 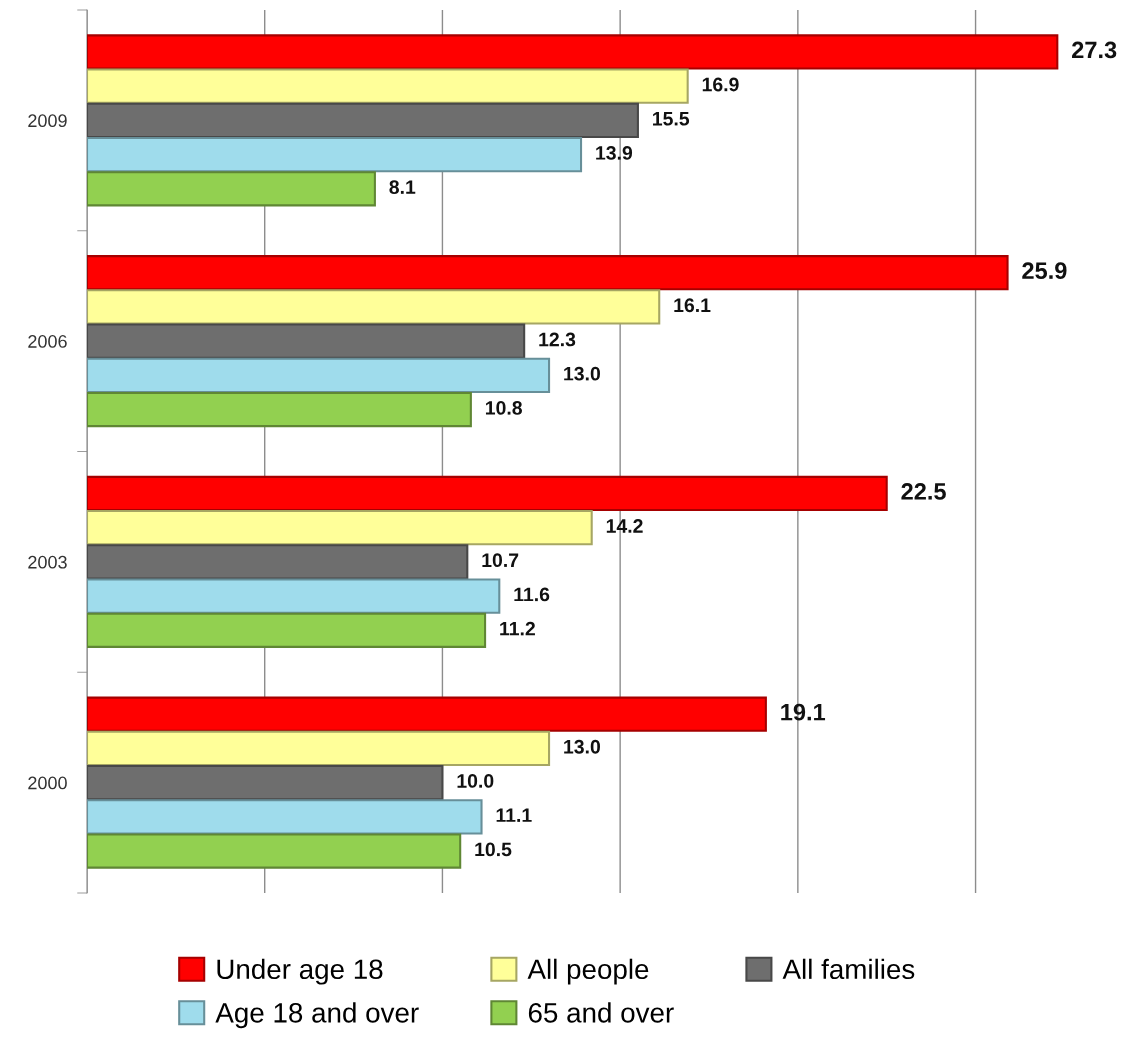 What do you see at coordinates (614, 153) in the screenshot?
I see `data-label: 13.9` at bounding box center [614, 153].